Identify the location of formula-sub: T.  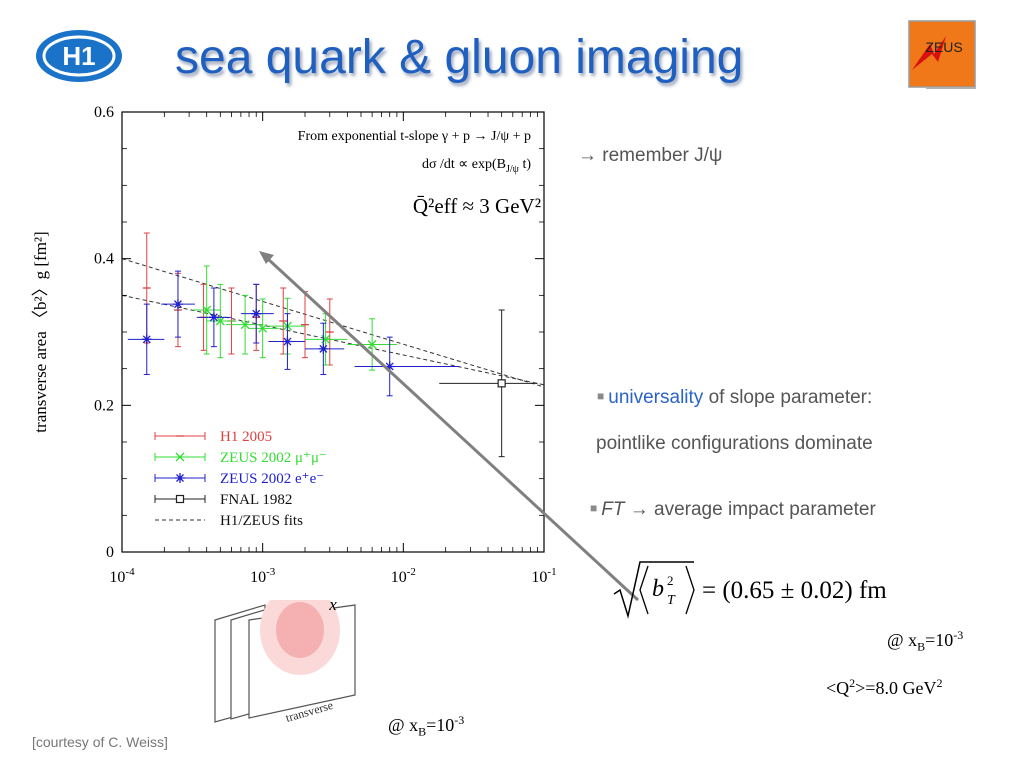
(671, 600).